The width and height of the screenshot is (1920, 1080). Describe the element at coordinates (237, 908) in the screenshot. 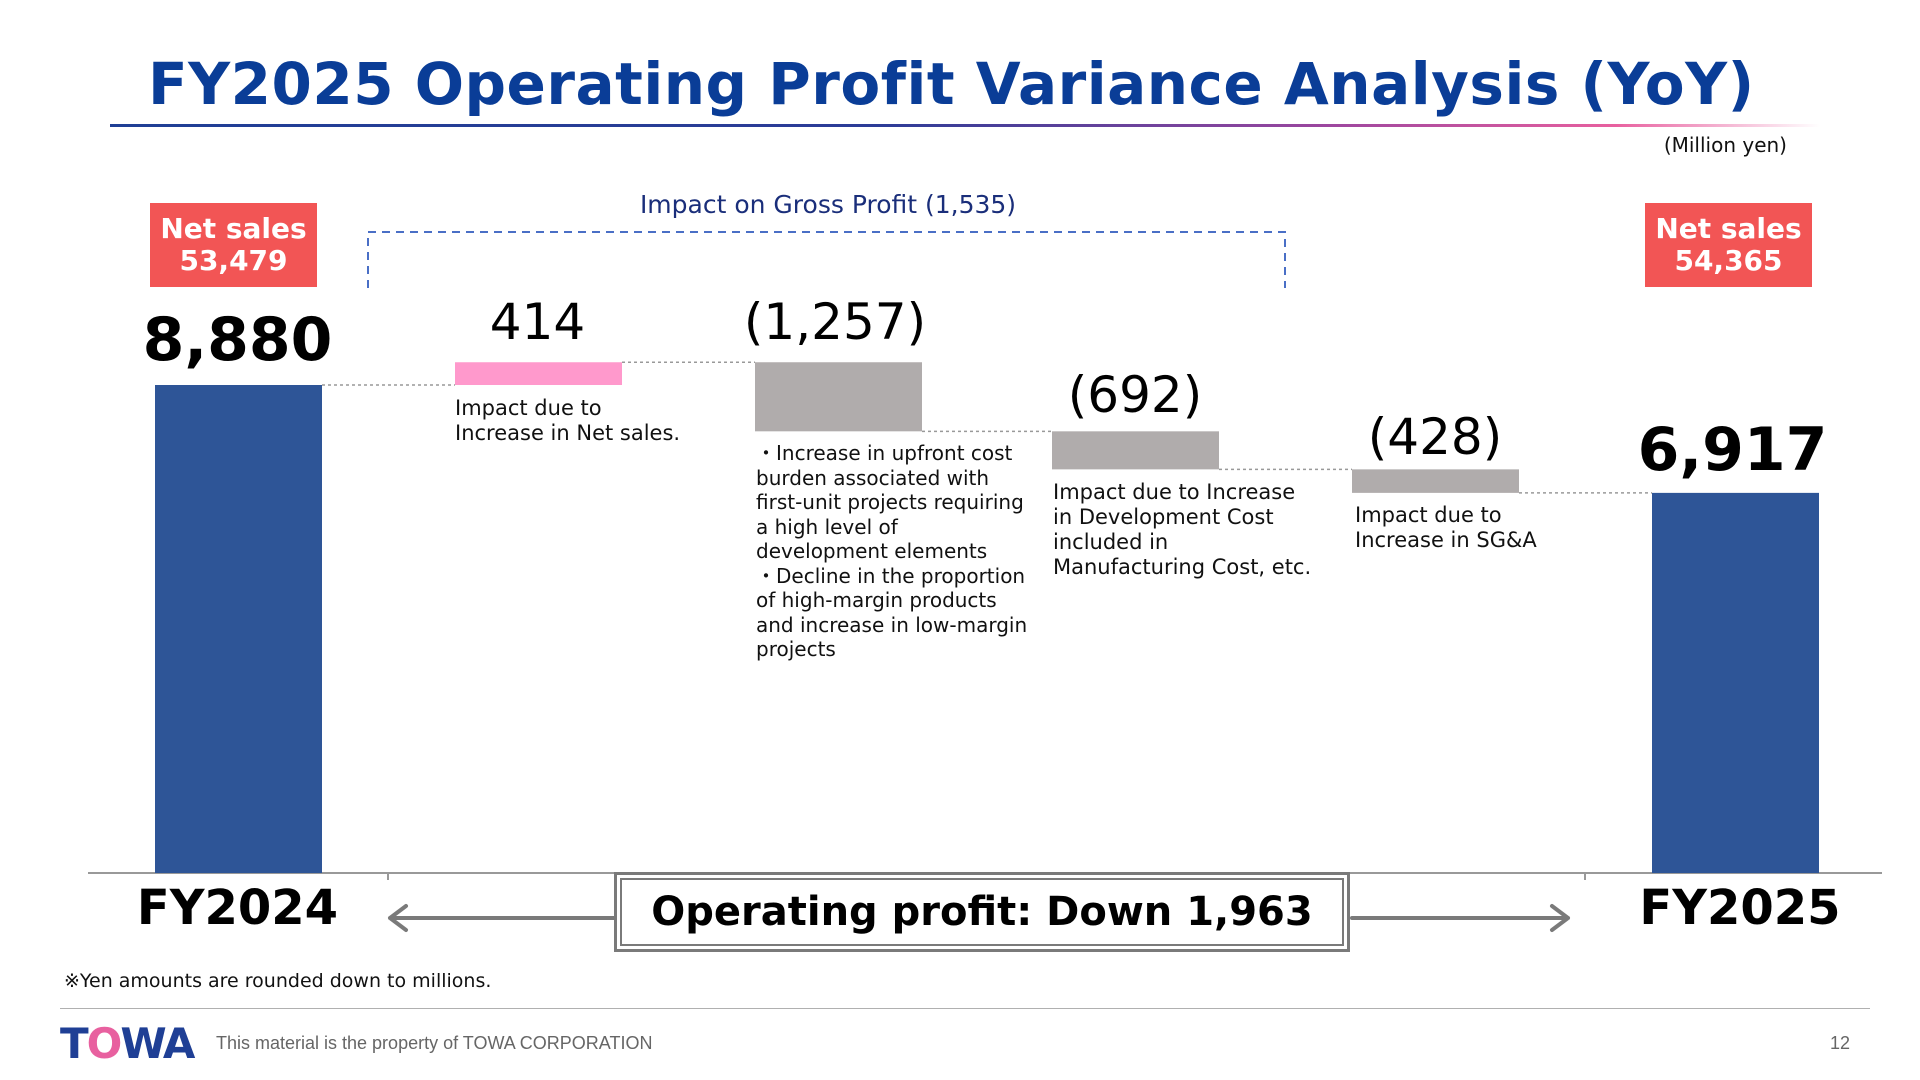

I see `category-label-fy2024: FY2024` at that location.